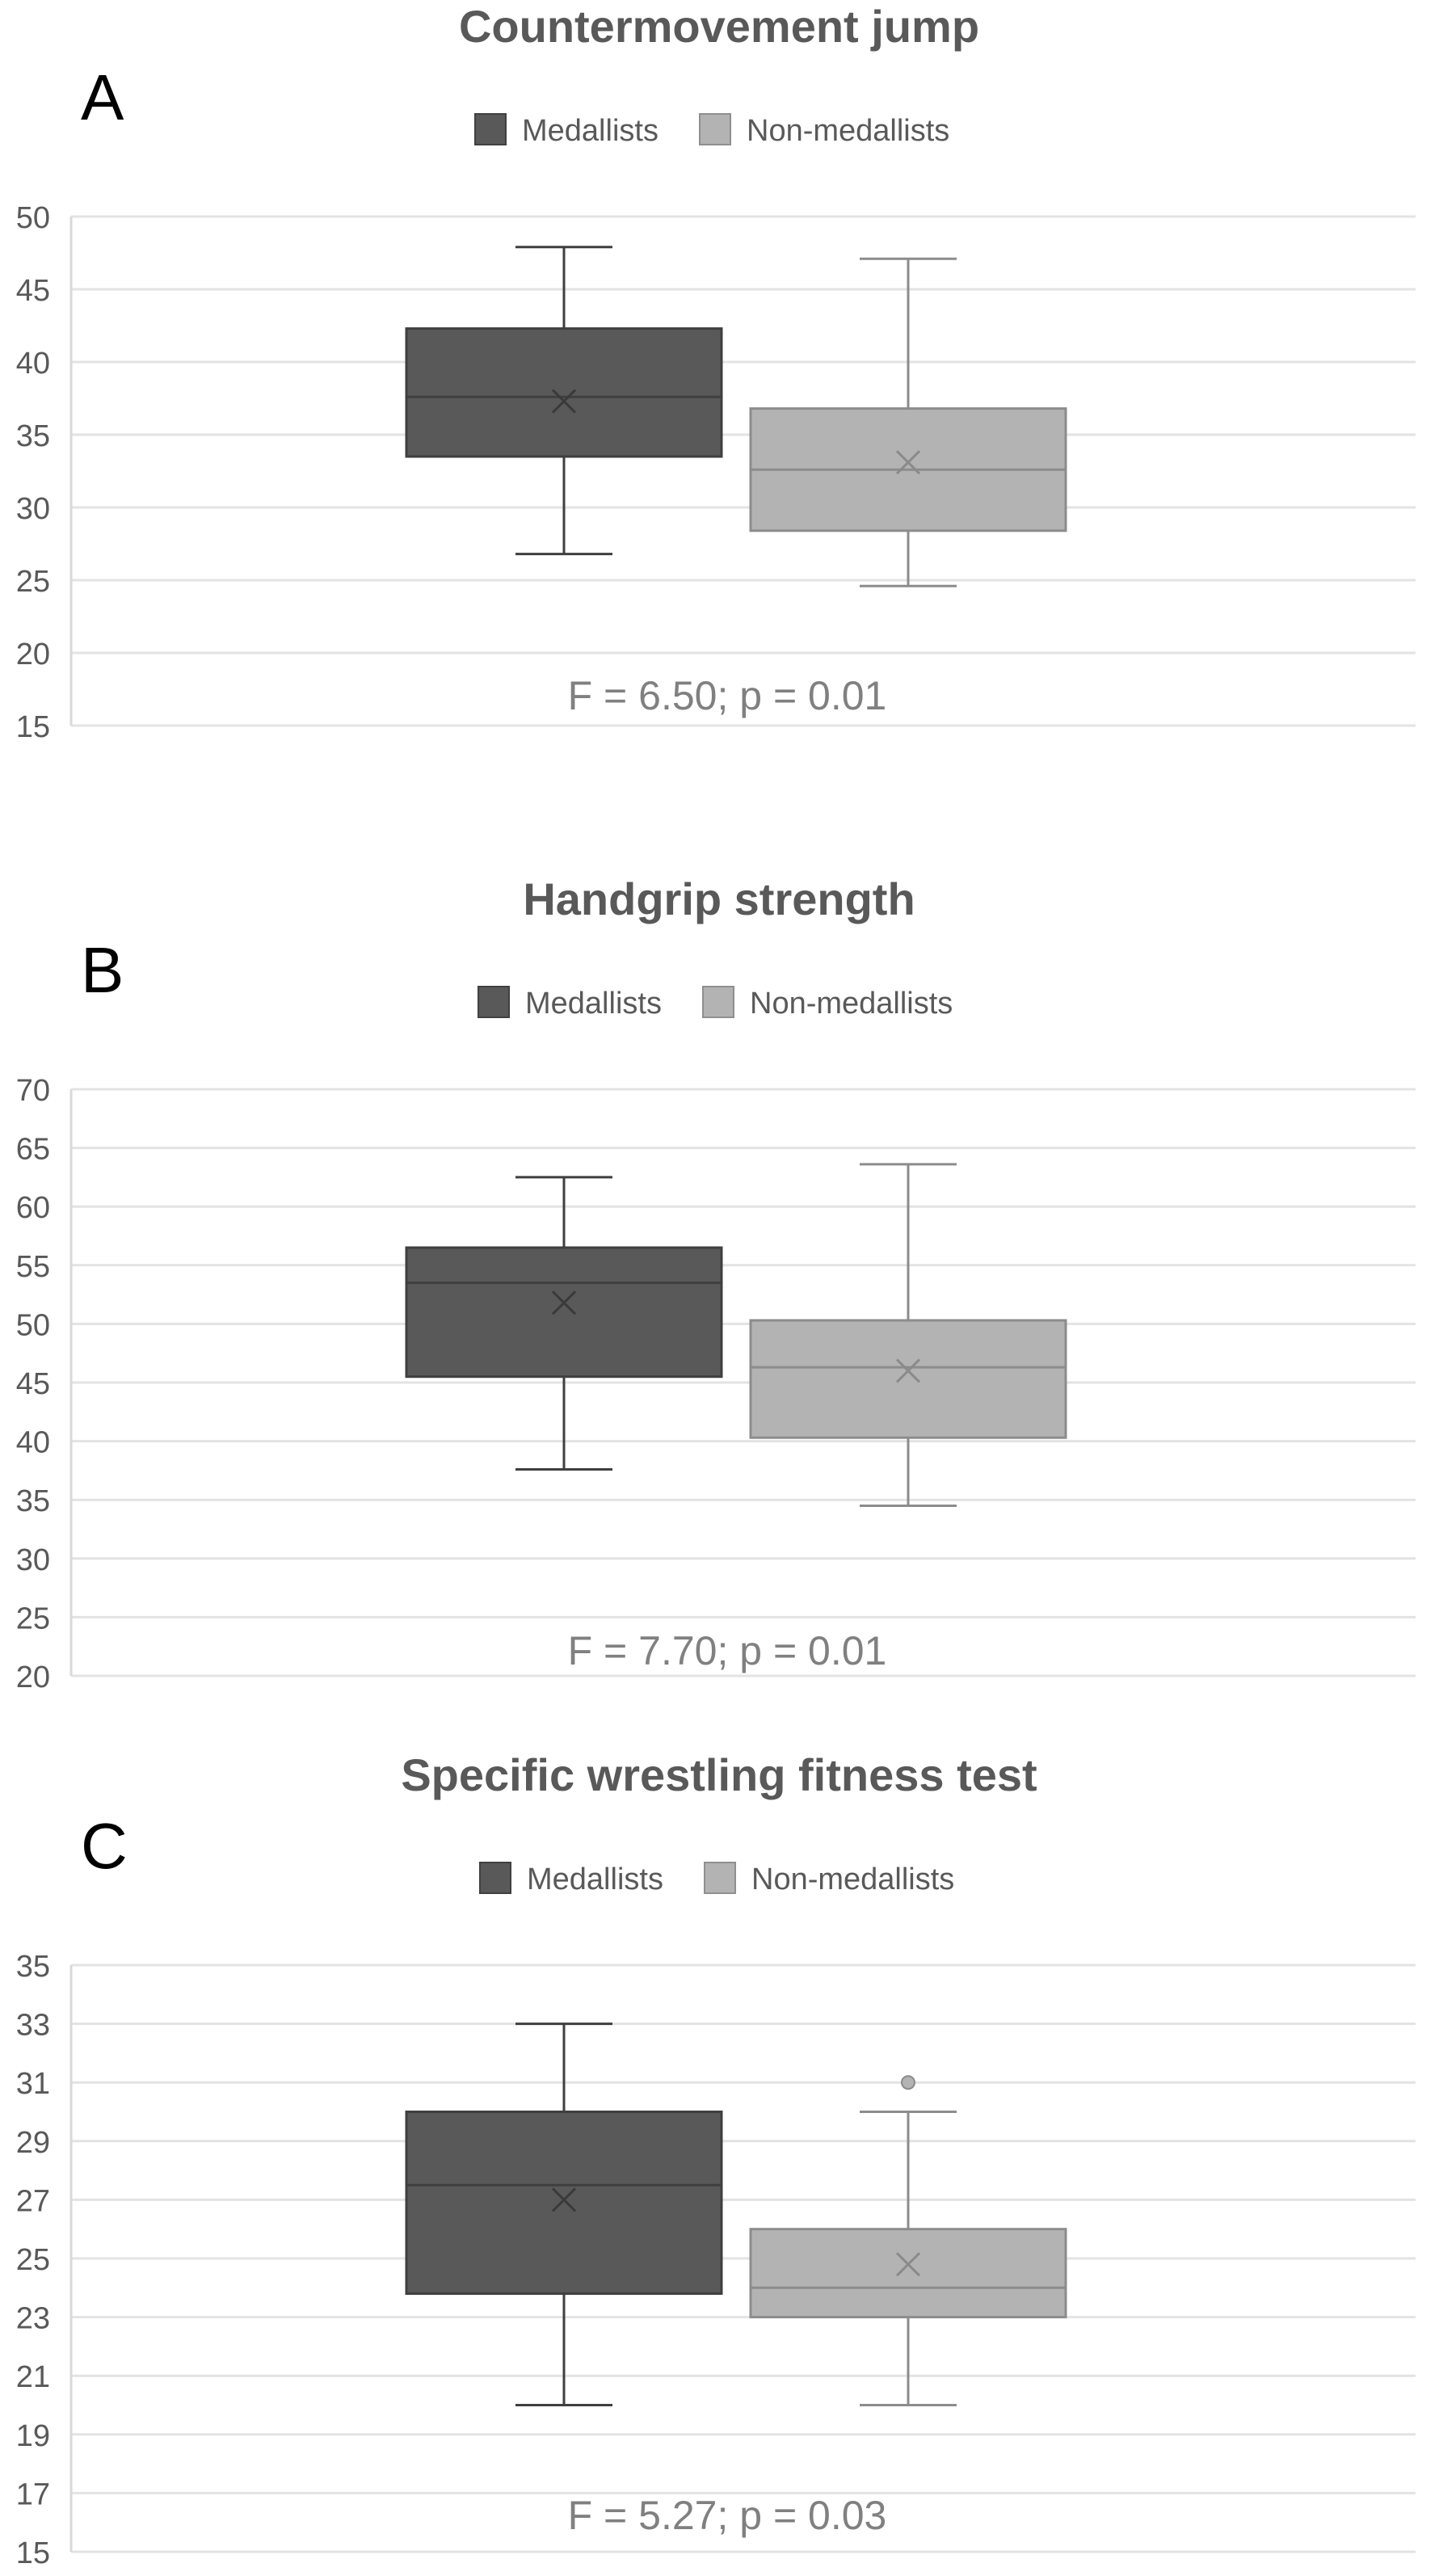 The height and width of the screenshot is (2576, 1439). I want to click on y-tick-label: 29, so click(33, 2143).